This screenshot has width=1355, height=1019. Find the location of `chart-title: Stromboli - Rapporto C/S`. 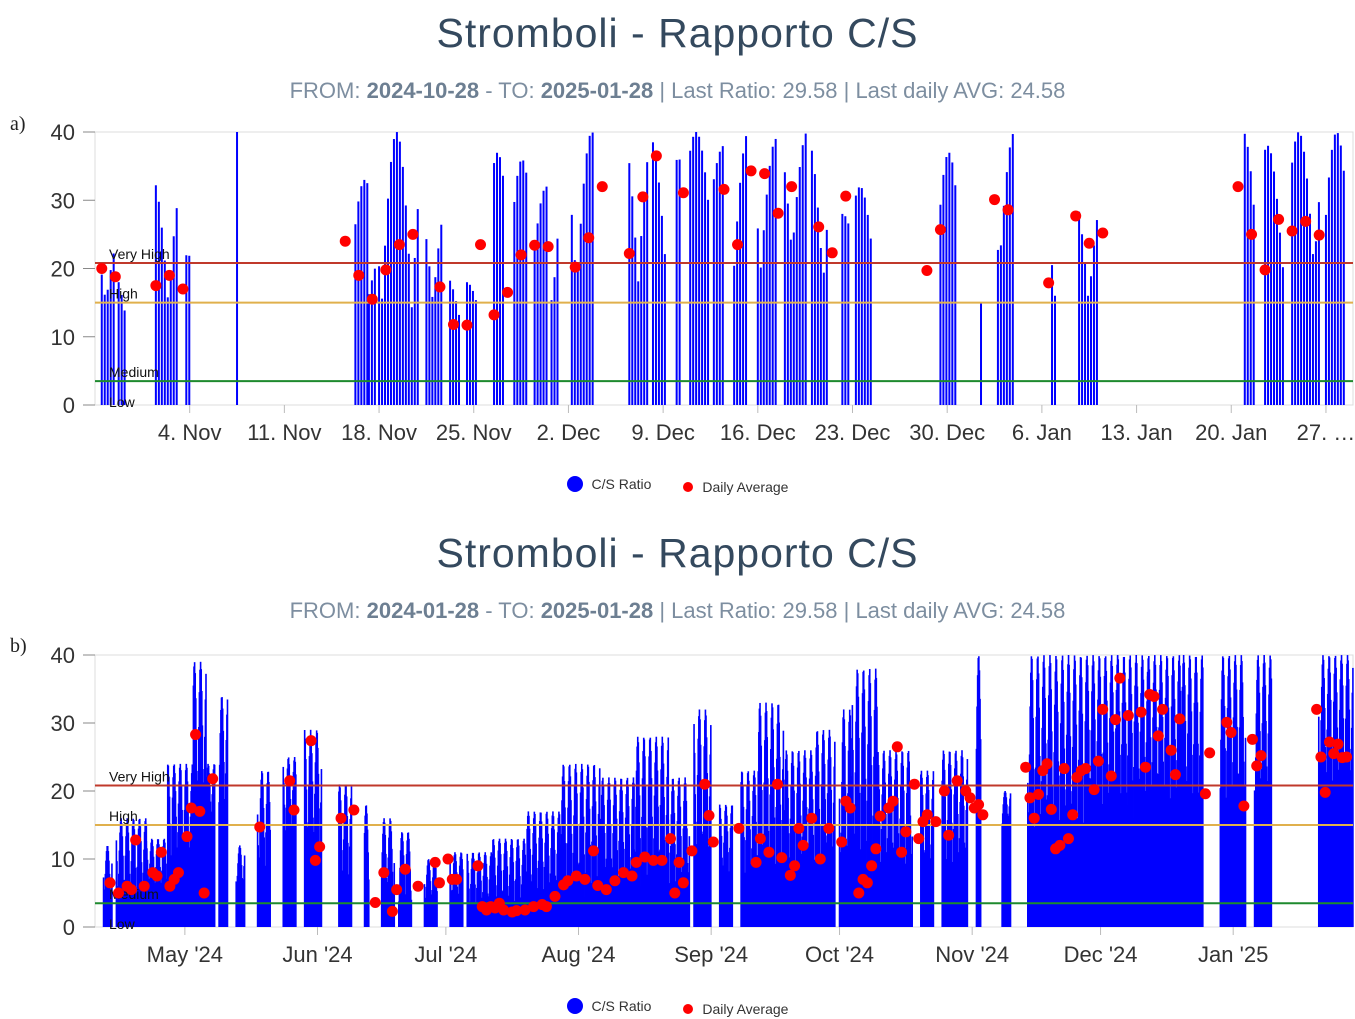

chart-title: Stromboli - Rapporto C/S is located at coordinates (677, 33).